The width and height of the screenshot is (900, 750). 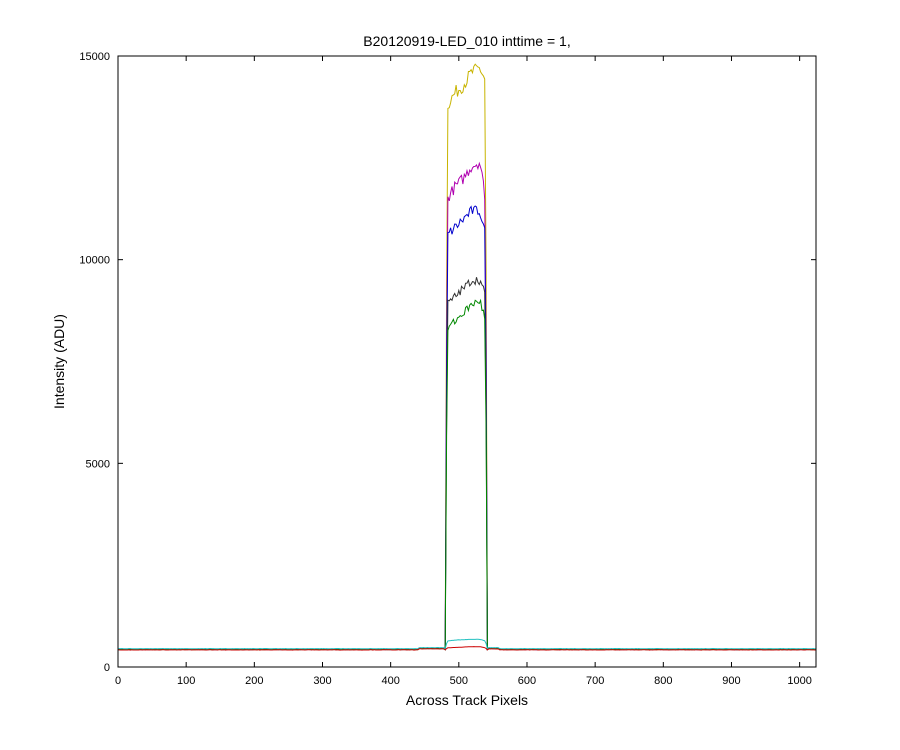 I want to click on x-tick-label: 600, so click(x=527, y=681).